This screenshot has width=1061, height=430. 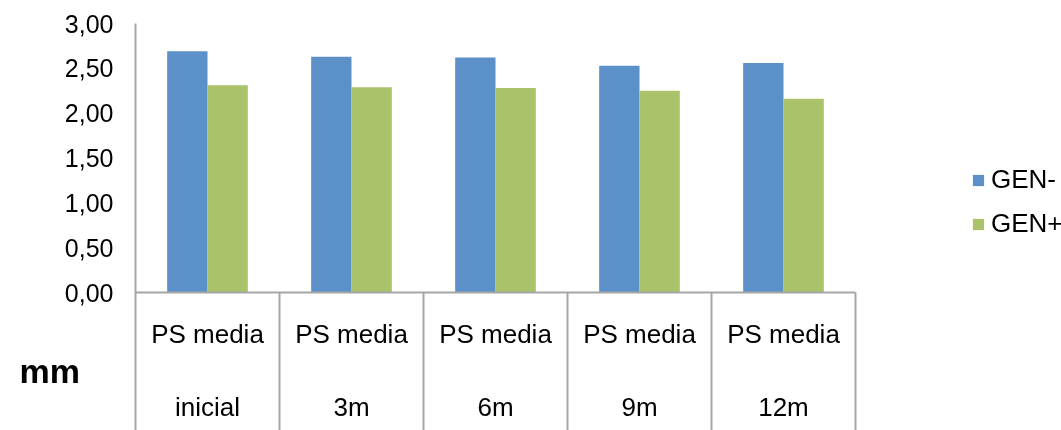 What do you see at coordinates (1026, 223) in the screenshot?
I see `legend-label: GEN+` at bounding box center [1026, 223].